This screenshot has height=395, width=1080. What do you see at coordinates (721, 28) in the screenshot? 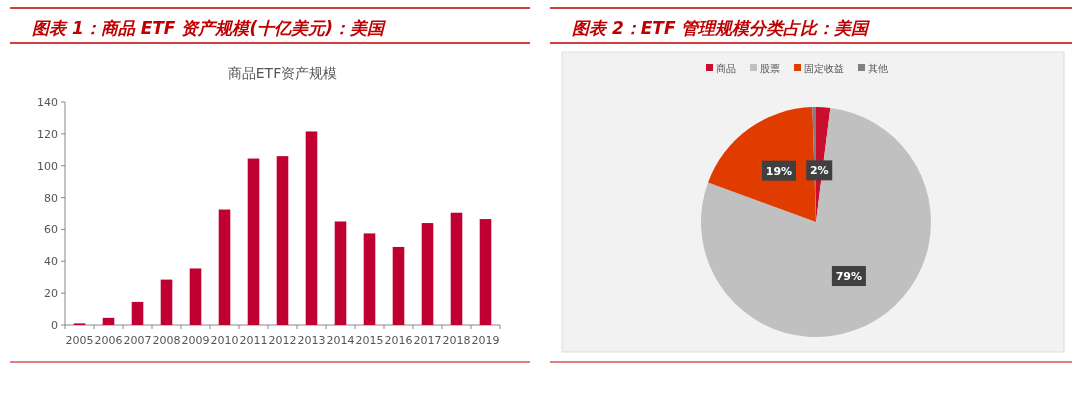
I see `chart-title: 图表 2：ETF 管理规模分类占比：美国` at bounding box center [721, 28].